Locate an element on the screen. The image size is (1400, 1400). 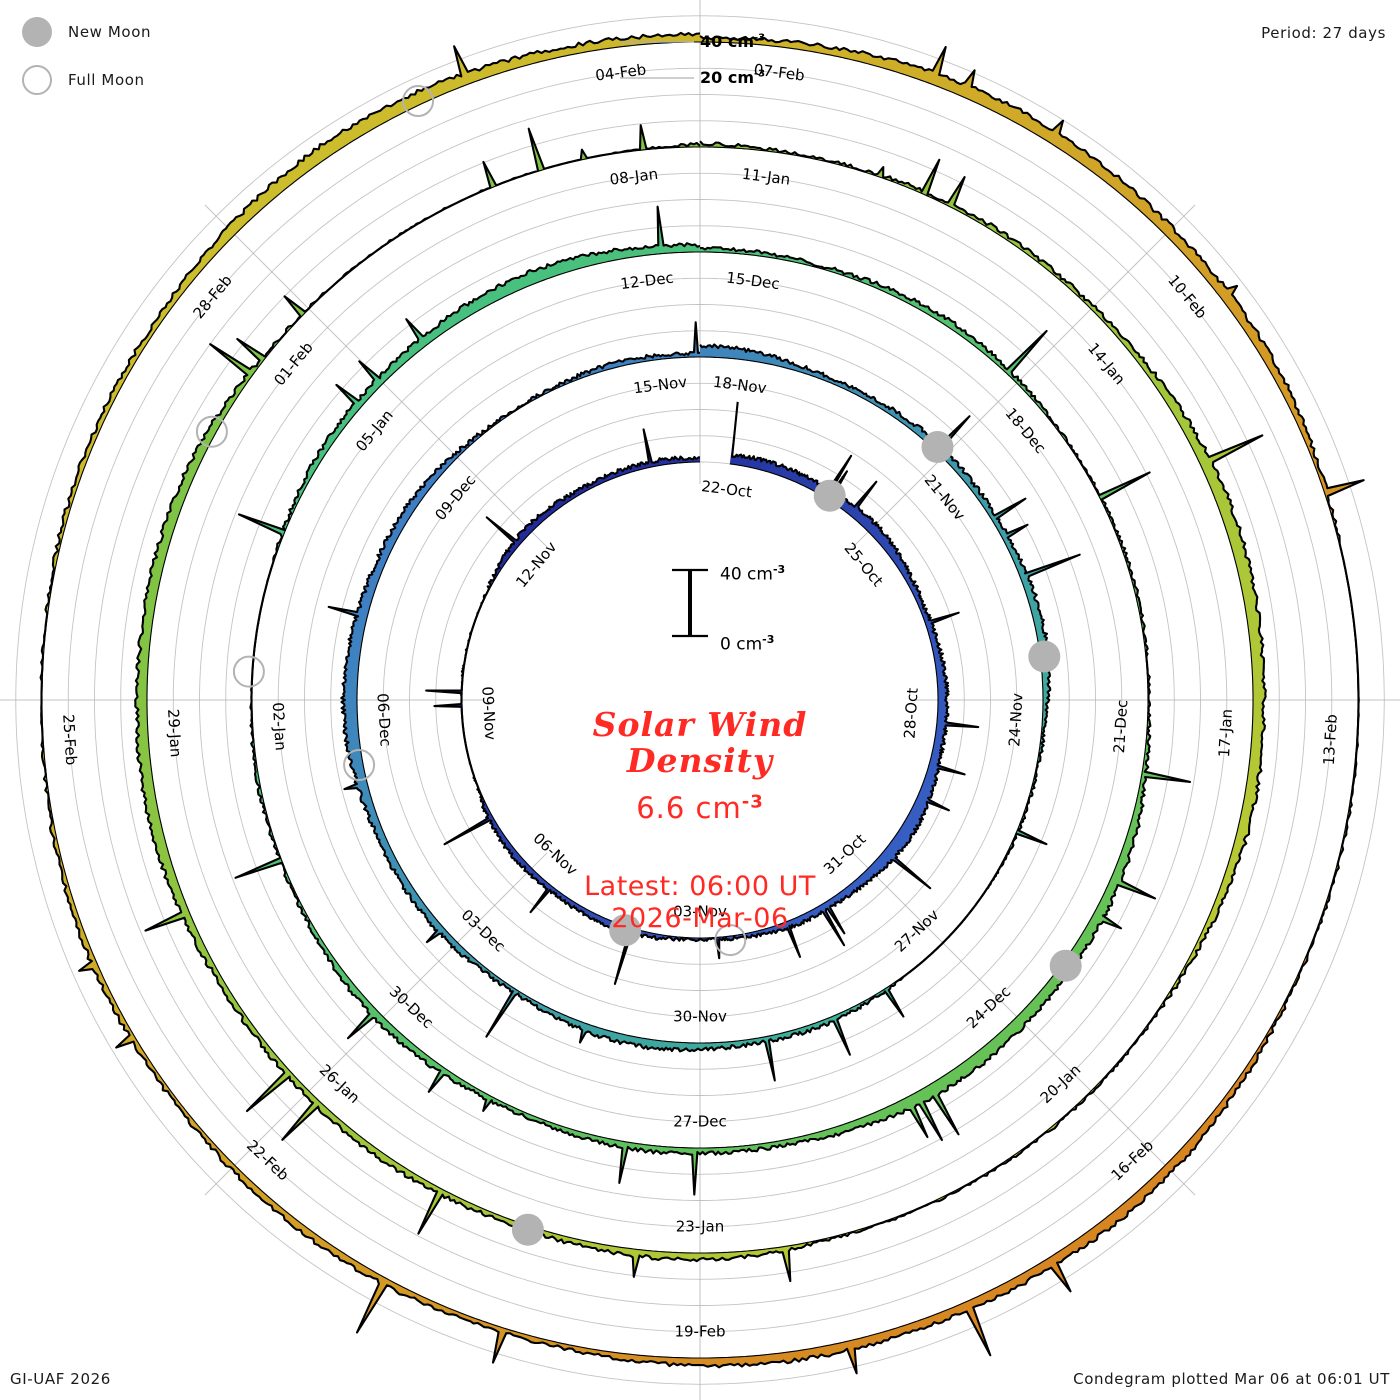
date-label: 09-Dec is located at coordinates (455, 497).